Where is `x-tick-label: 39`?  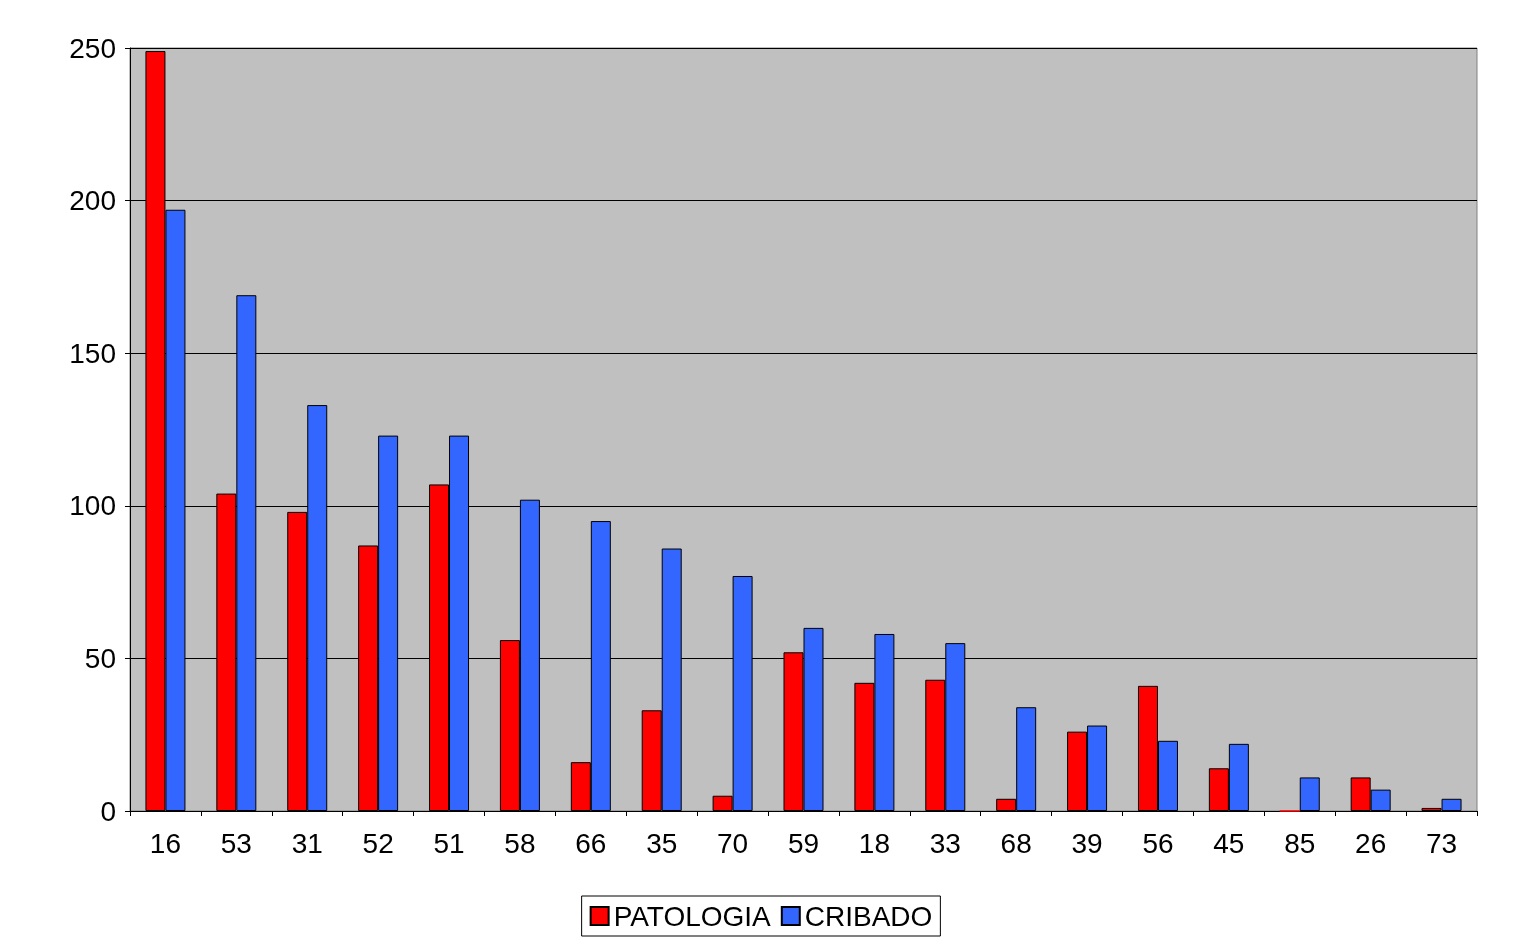
x-tick-label: 39 is located at coordinates (1087, 843).